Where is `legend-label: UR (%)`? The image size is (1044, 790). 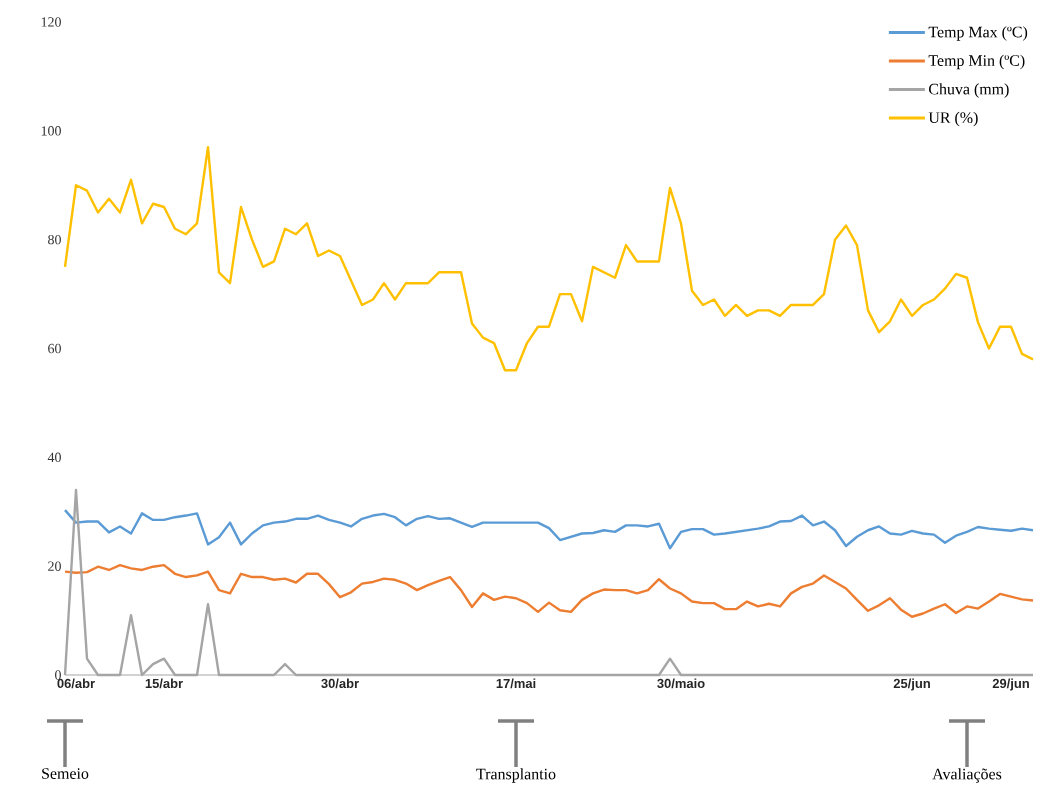 legend-label: UR (%) is located at coordinates (953, 119).